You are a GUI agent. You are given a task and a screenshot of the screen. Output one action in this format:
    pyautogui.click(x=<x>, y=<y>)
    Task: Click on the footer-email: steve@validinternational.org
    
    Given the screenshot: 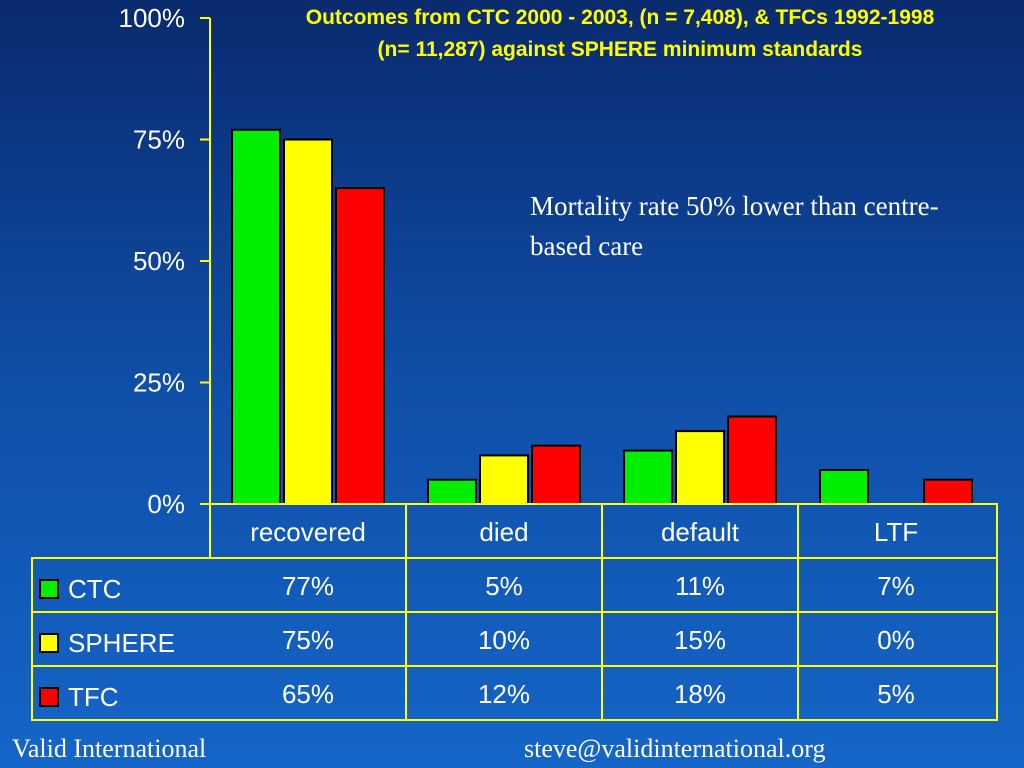 What is the action you would take?
    pyautogui.click(x=675, y=748)
    